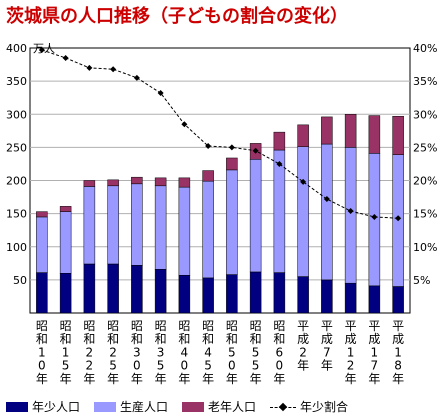 This screenshot has height=418, width=440. I want to click on x-tick-label: 昭和 2 2 年, so click(89, 352).